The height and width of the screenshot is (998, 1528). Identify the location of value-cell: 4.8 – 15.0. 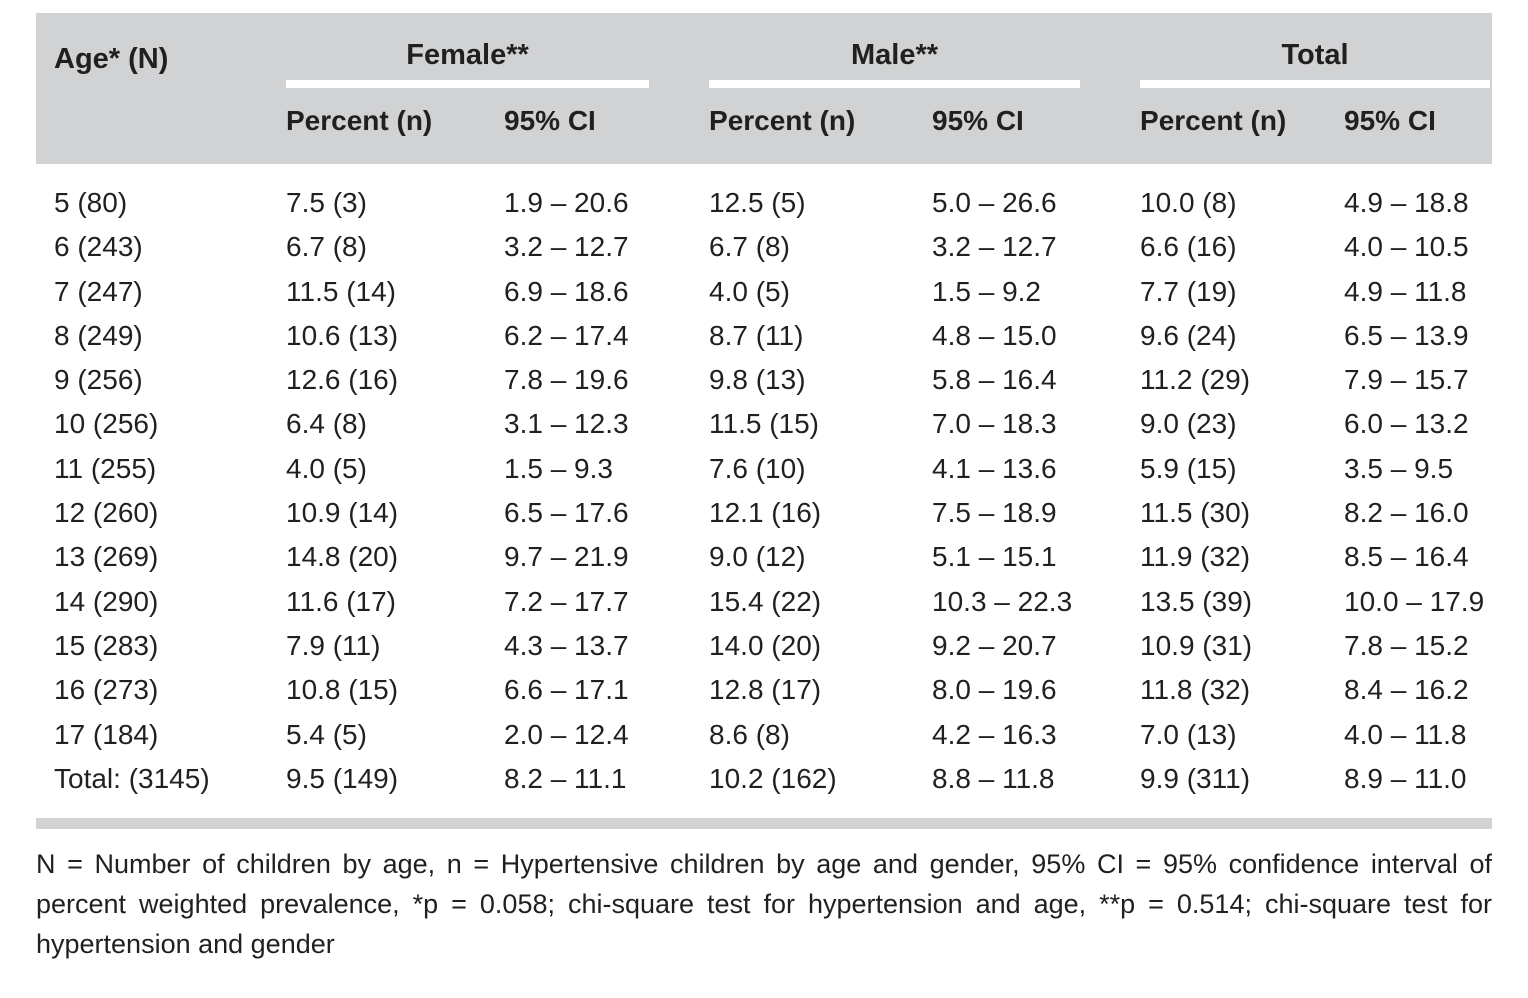
(994, 335).